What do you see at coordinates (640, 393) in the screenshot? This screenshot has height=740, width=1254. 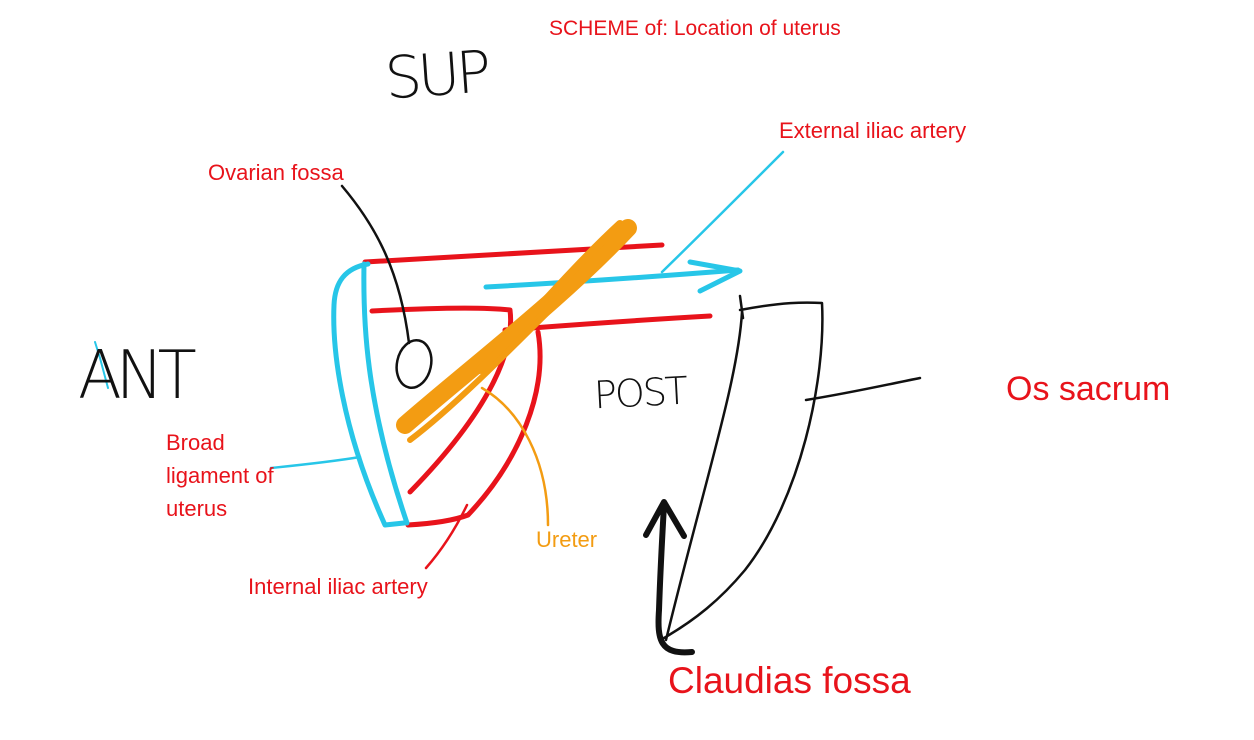 I see `posterior-orientation-label: POST` at bounding box center [640, 393].